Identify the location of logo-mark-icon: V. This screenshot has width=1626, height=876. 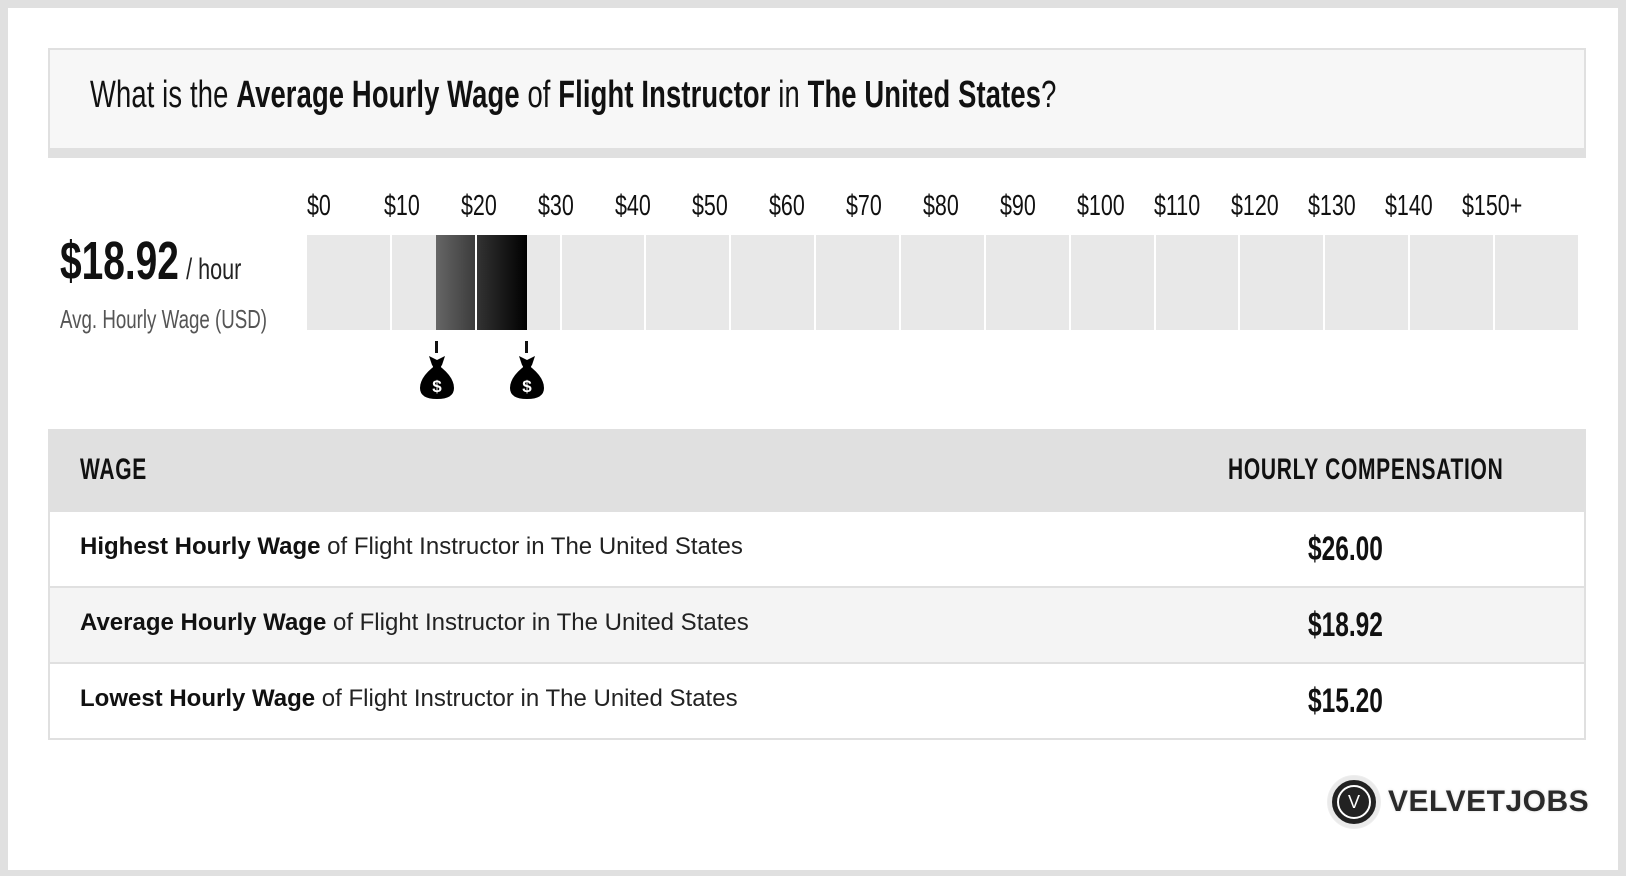
(1354, 802).